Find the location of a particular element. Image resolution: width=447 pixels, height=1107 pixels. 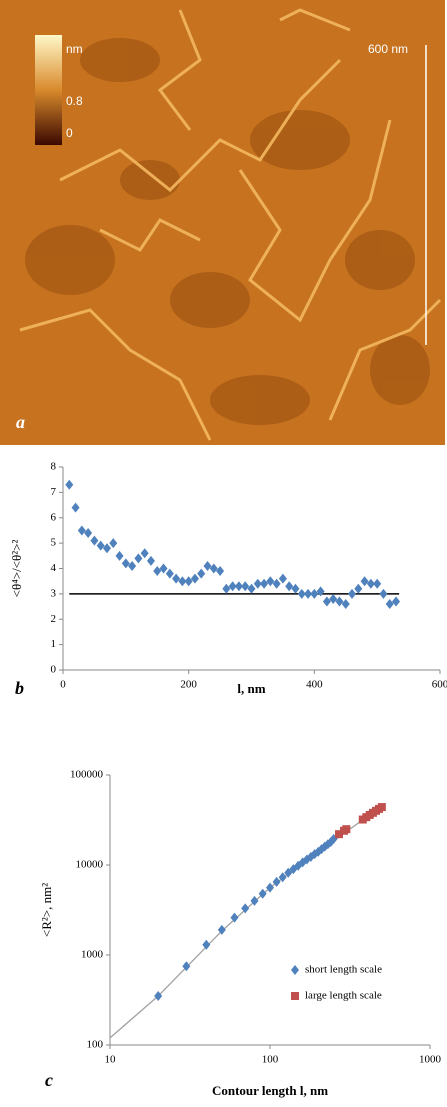

y-axis-label: <θ⁴>/<θ²>² is located at coordinates (16, 569).